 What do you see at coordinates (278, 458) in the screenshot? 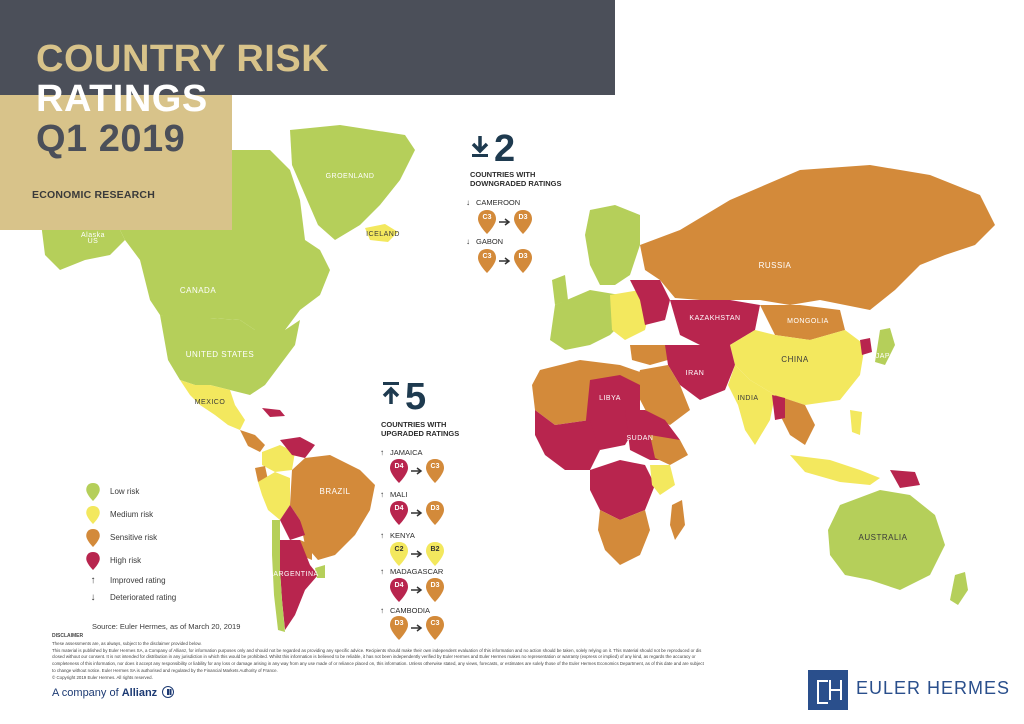
I see `map-region-colombia` at bounding box center [278, 458].